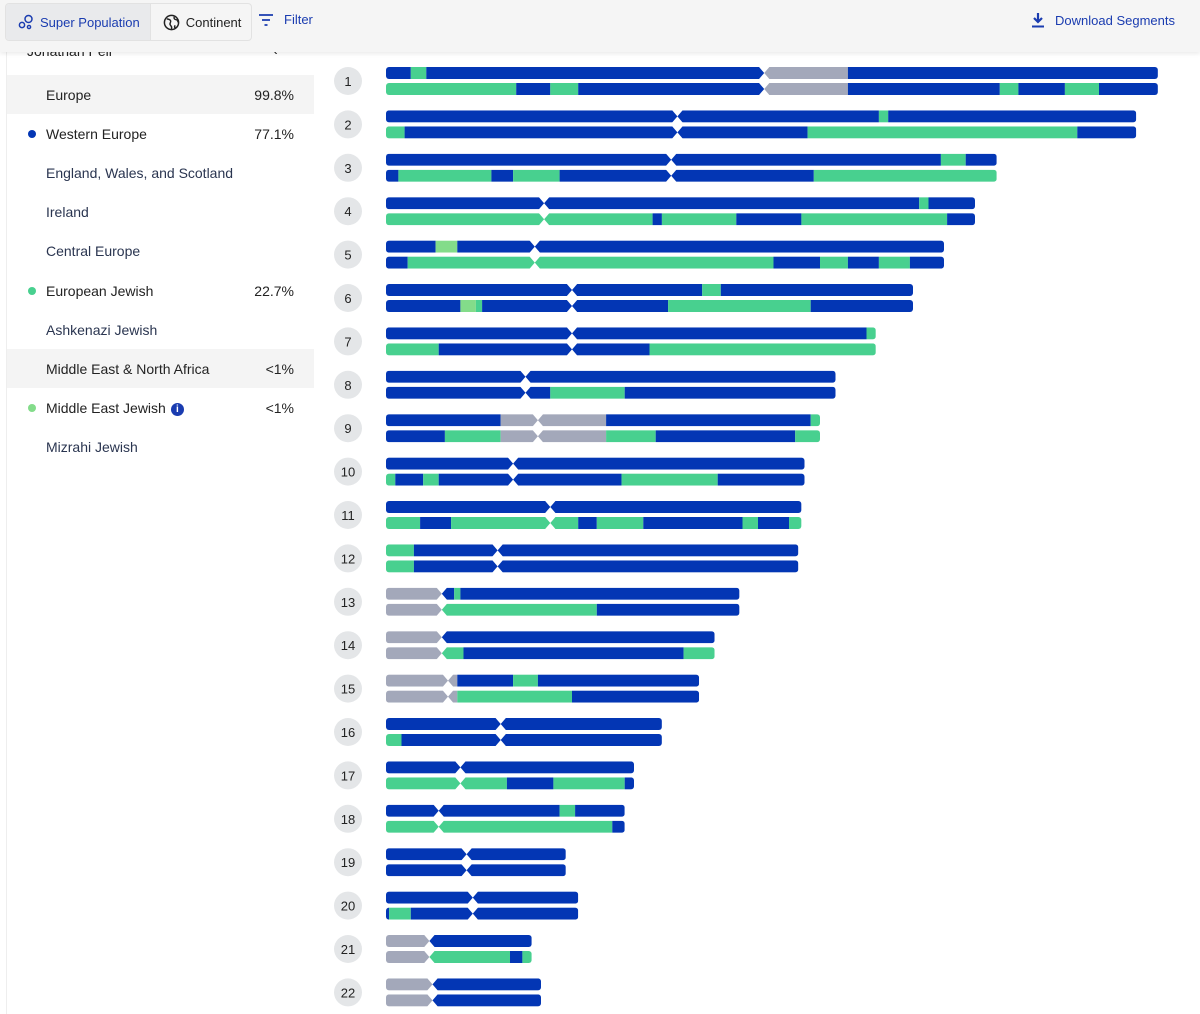  I want to click on chromosome-18: 18, so click(479, 818).